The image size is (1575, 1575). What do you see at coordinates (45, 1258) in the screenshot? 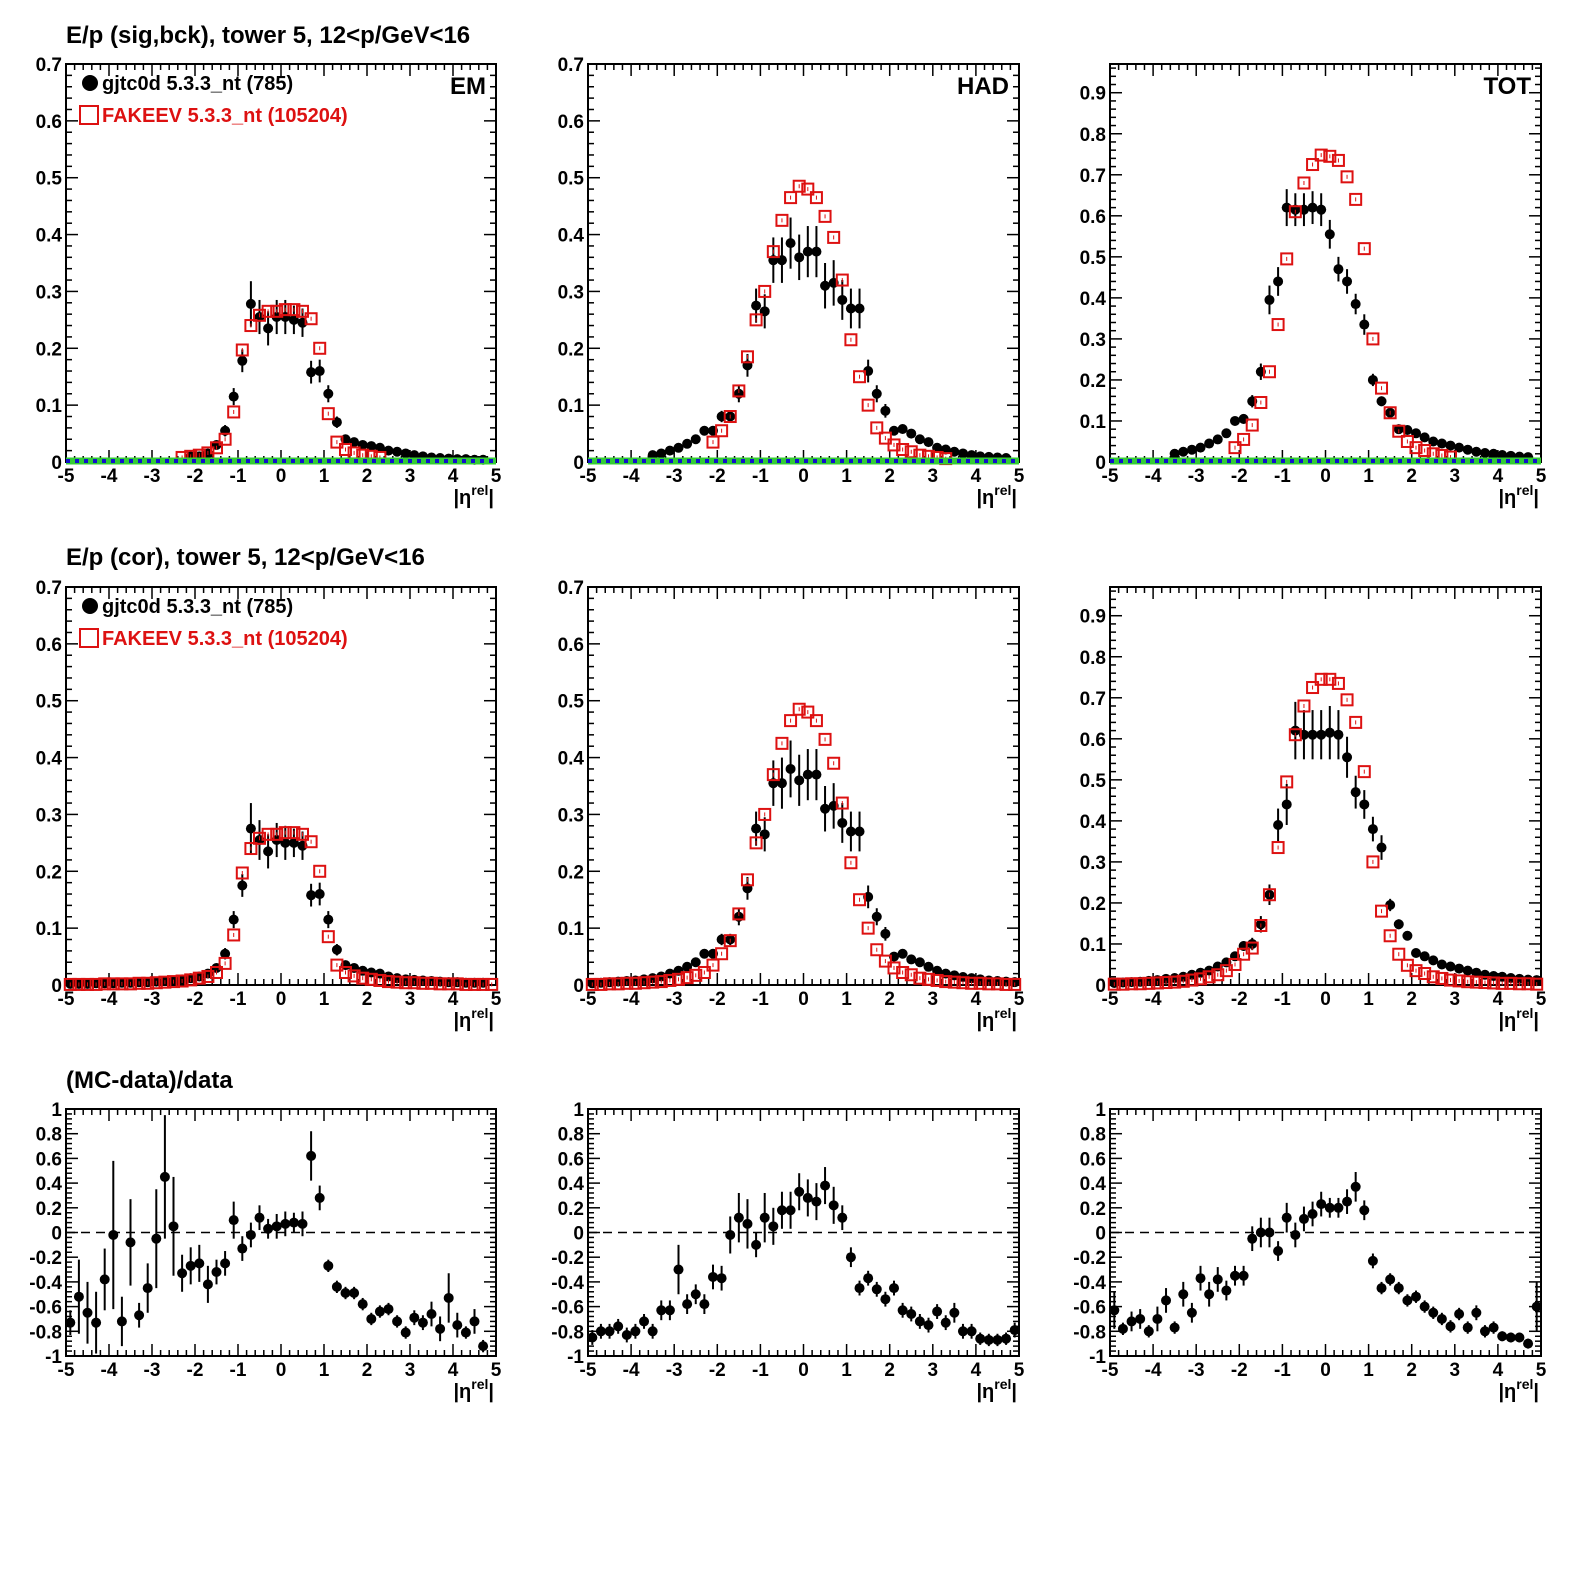
I see `y-tick-label: -0.2` at bounding box center [45, 1258].